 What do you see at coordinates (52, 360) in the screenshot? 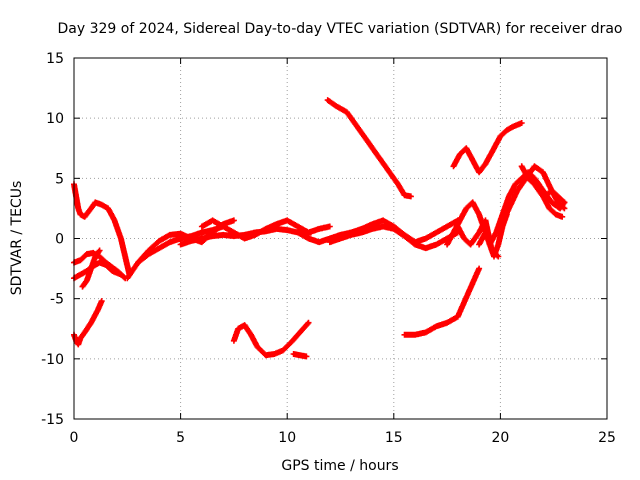
I see `y-tick-label: -10` at bounding box center [52, 360].